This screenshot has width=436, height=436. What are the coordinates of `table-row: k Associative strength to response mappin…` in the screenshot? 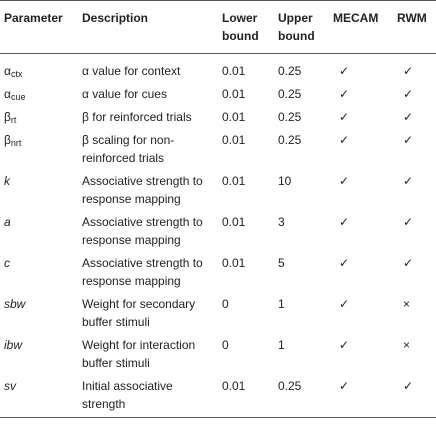 It's located at (218, 191).